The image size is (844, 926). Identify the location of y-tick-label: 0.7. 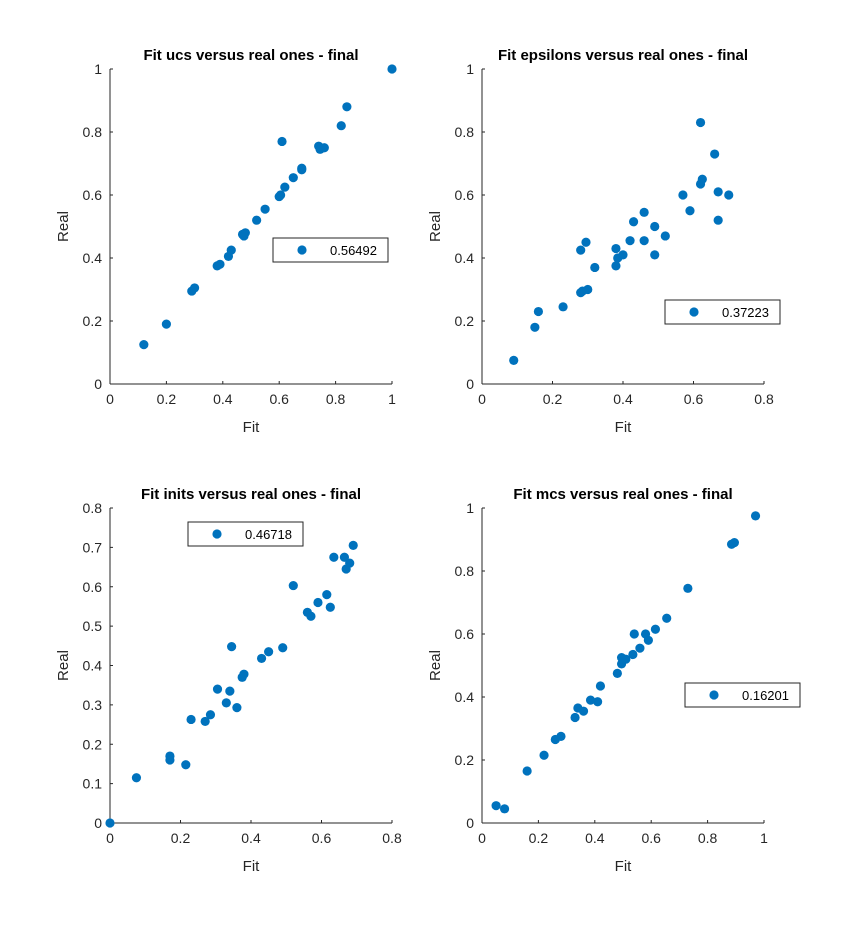
(93, 547).